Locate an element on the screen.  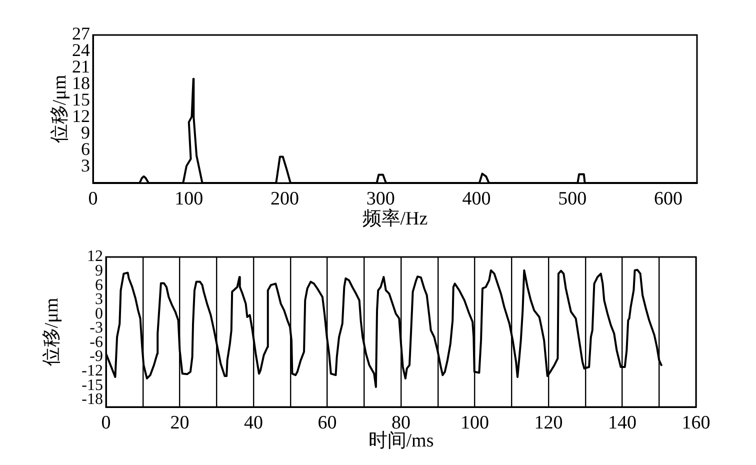
x-tick-label: 20 is located at coordinates (180, 423).